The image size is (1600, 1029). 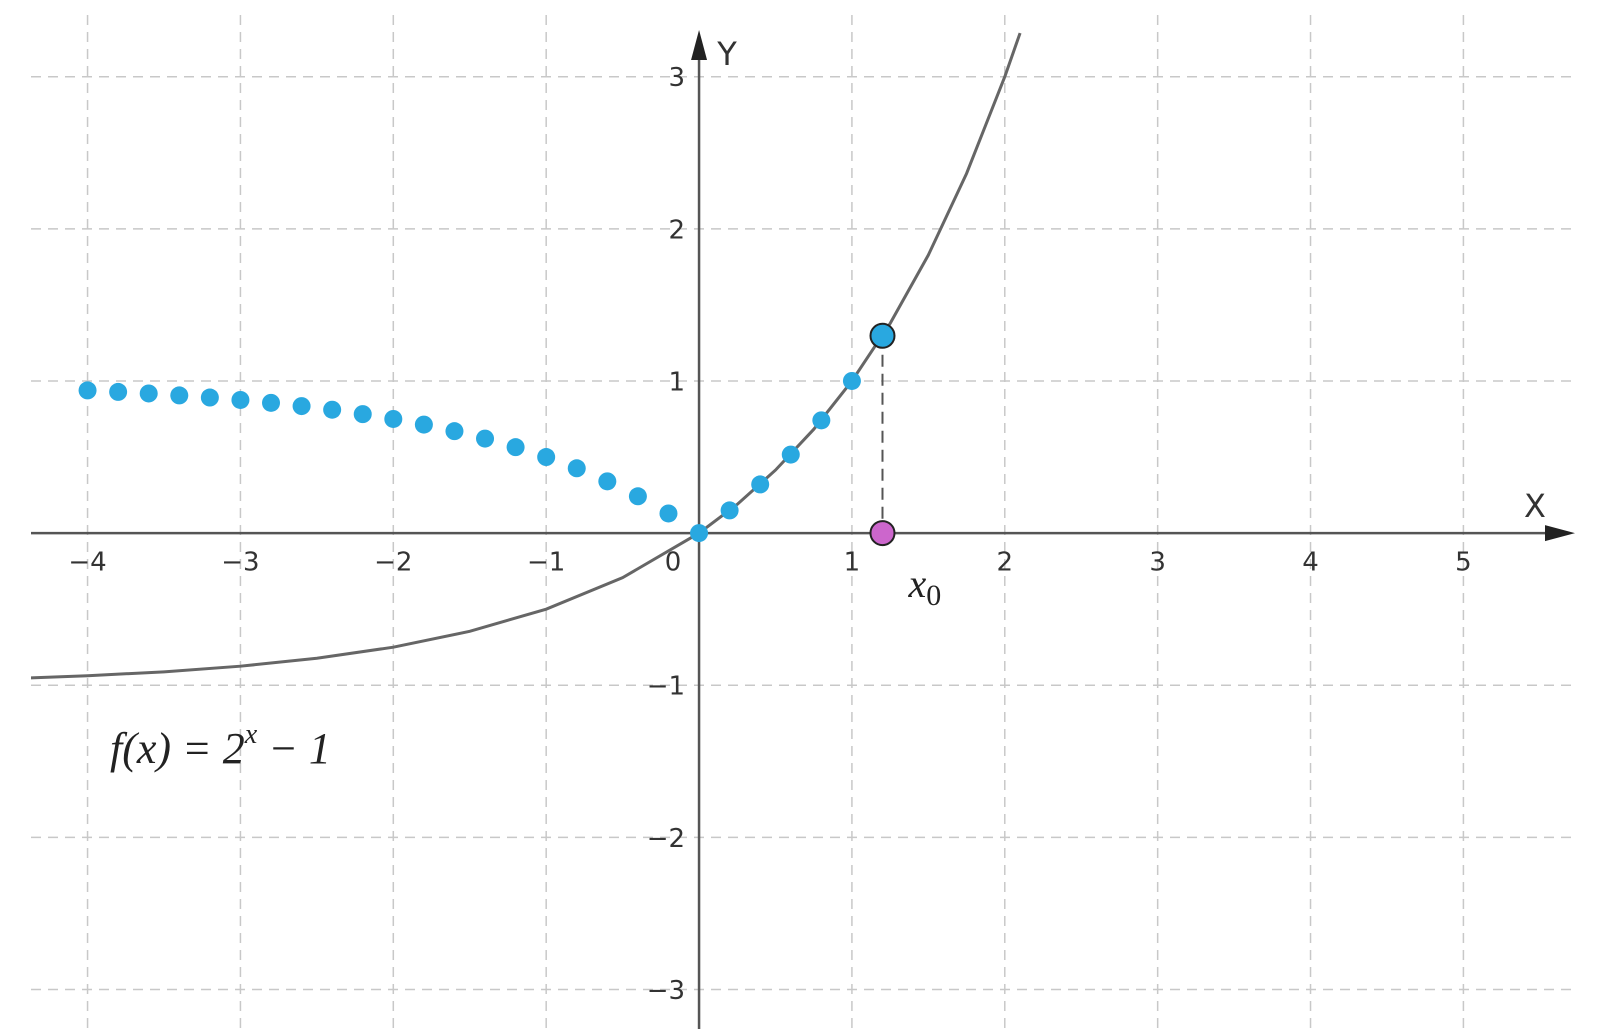 I want to click on foot-point, so click(x=882, y=533).